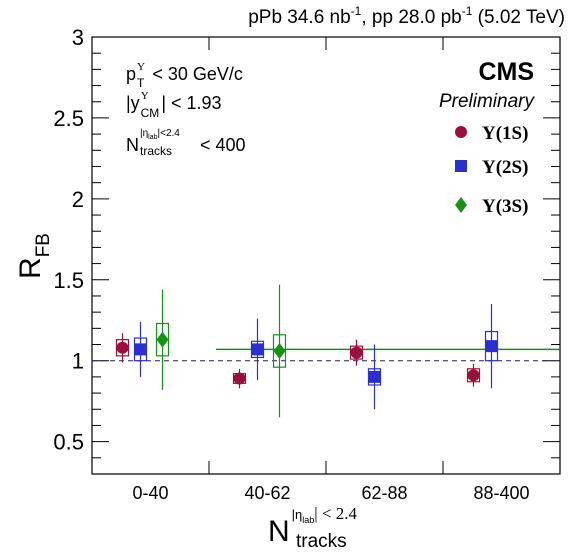  I want to click on upsilon-2s-legend-marker, so click(461, 166).